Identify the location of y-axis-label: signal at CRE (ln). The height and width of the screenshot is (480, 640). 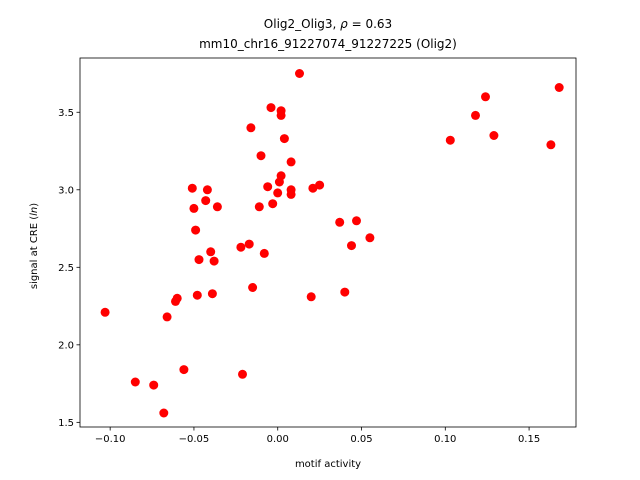
(34, 246).